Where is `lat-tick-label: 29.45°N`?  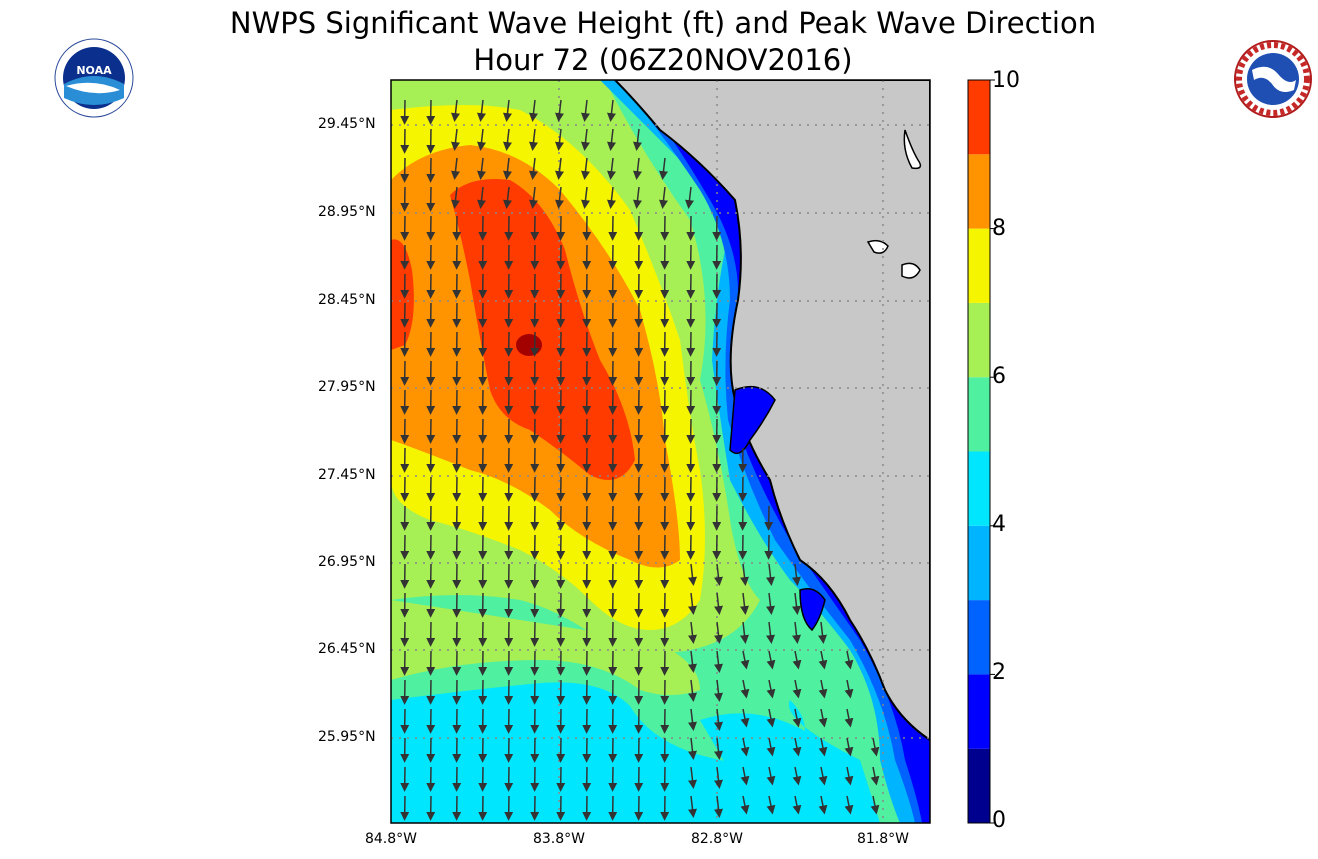
lat-tick-label: 29.45°N is located at coordinates (347, 124).